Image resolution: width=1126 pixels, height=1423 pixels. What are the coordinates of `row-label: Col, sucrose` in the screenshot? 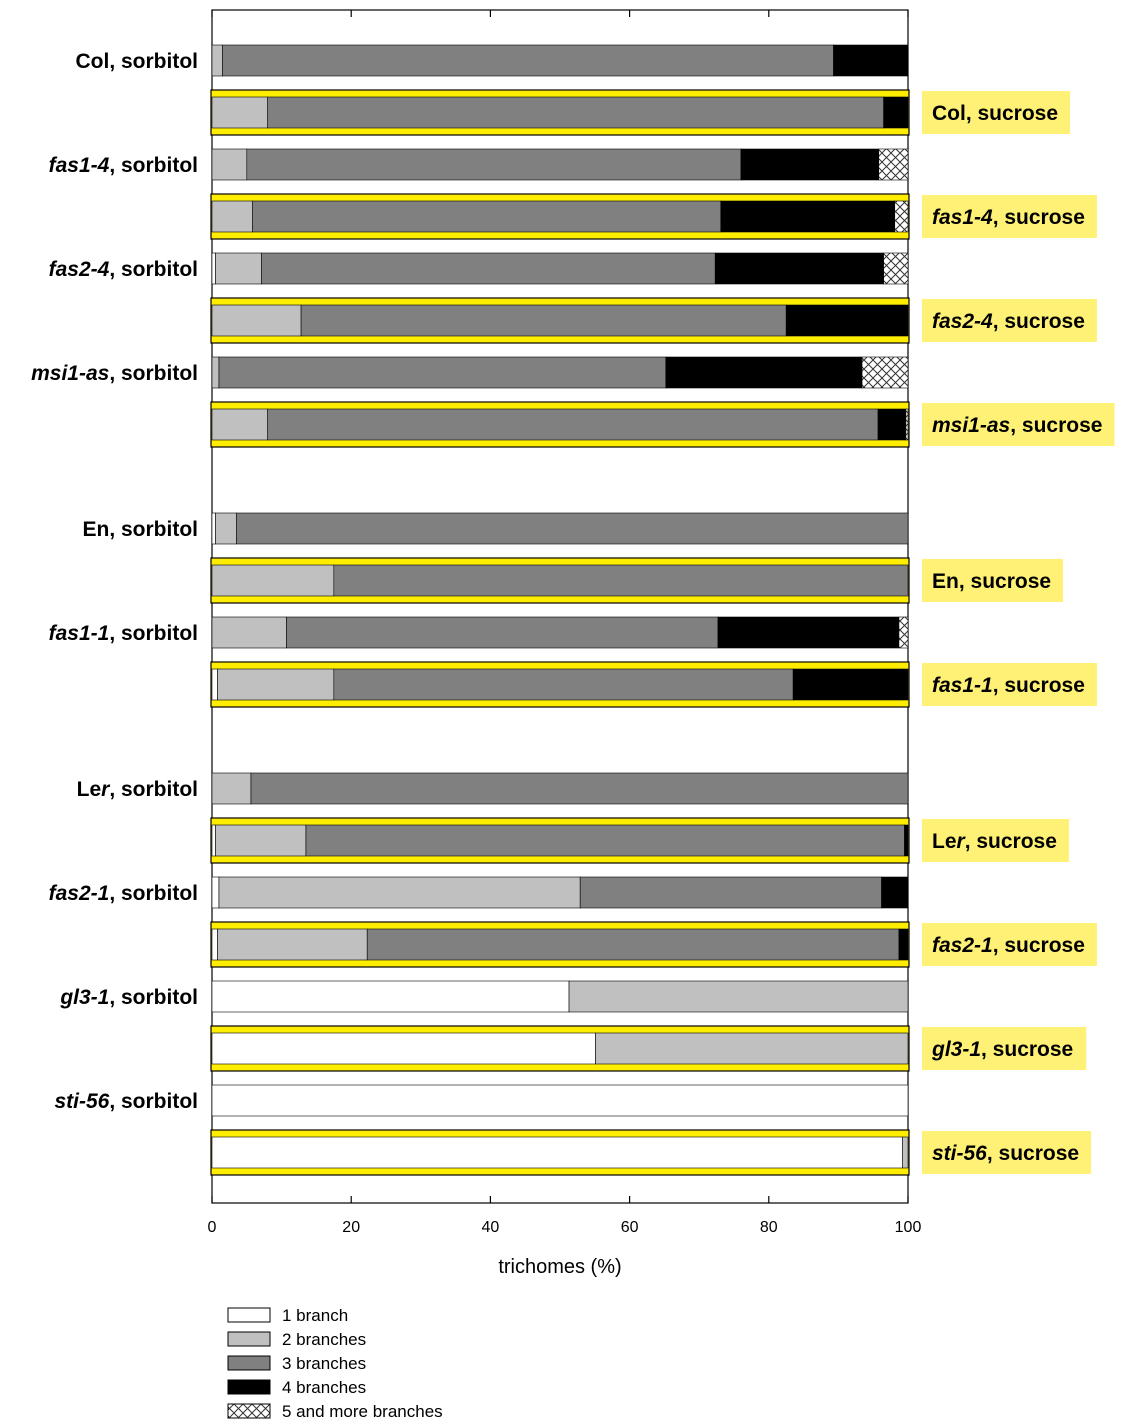 It's located at (995, 113).